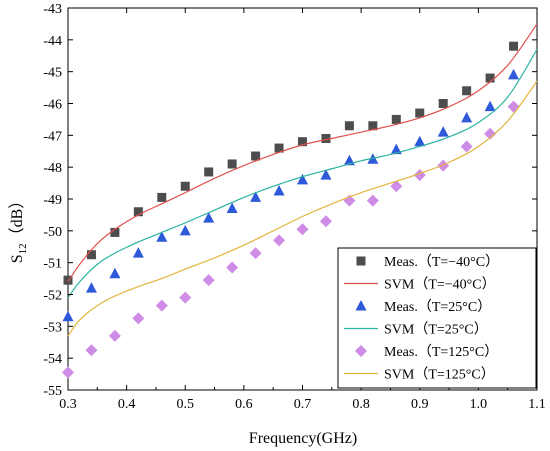 This screenshot has width=550, height=451. I want to click on y-tick-label: -45, so click(52, 73).